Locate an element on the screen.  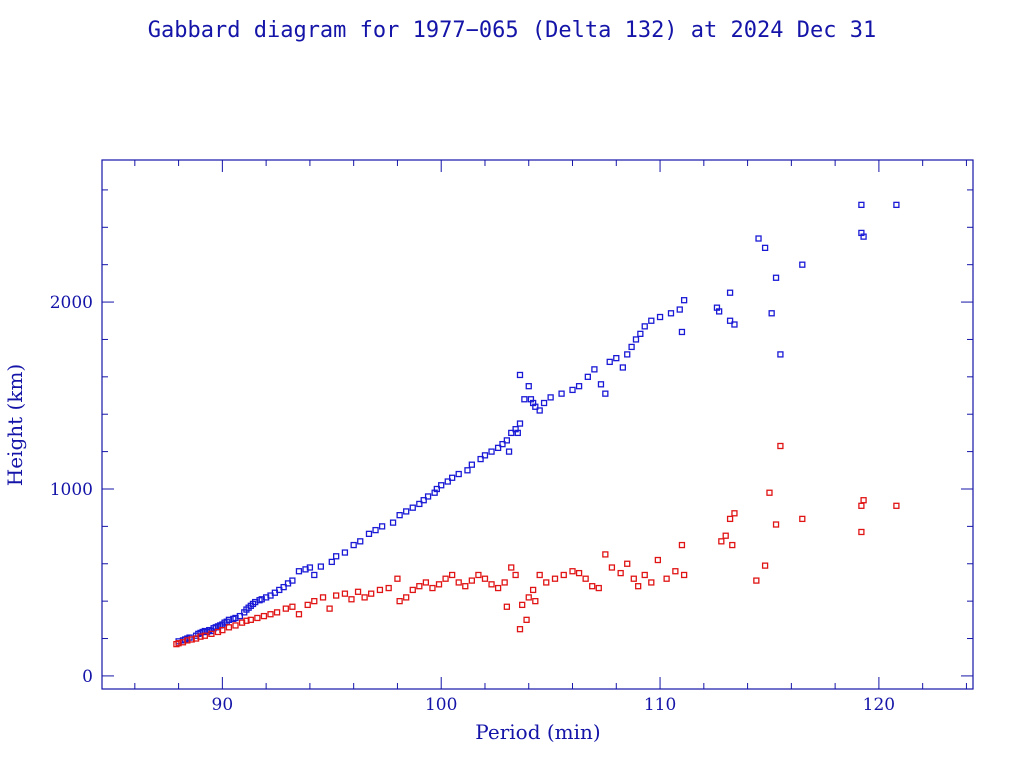
x-tick-label: 110 is located at coordinates (660, 705).